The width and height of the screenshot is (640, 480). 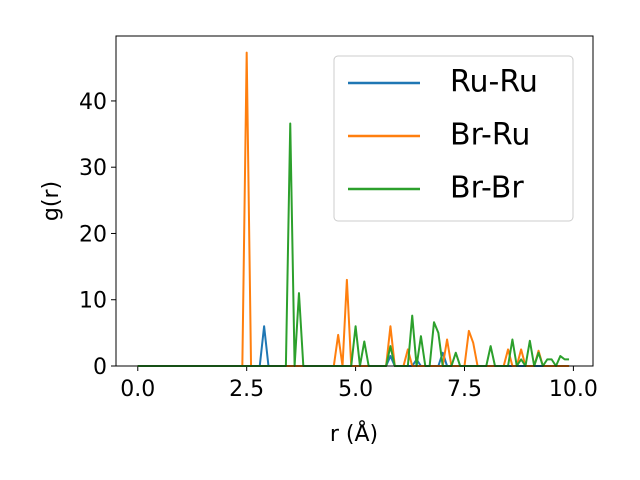 What do you see at coordinates (490, 135) in the screenshot?
I see `legend-label: Br-Ru` at bounding box center [490, 135].